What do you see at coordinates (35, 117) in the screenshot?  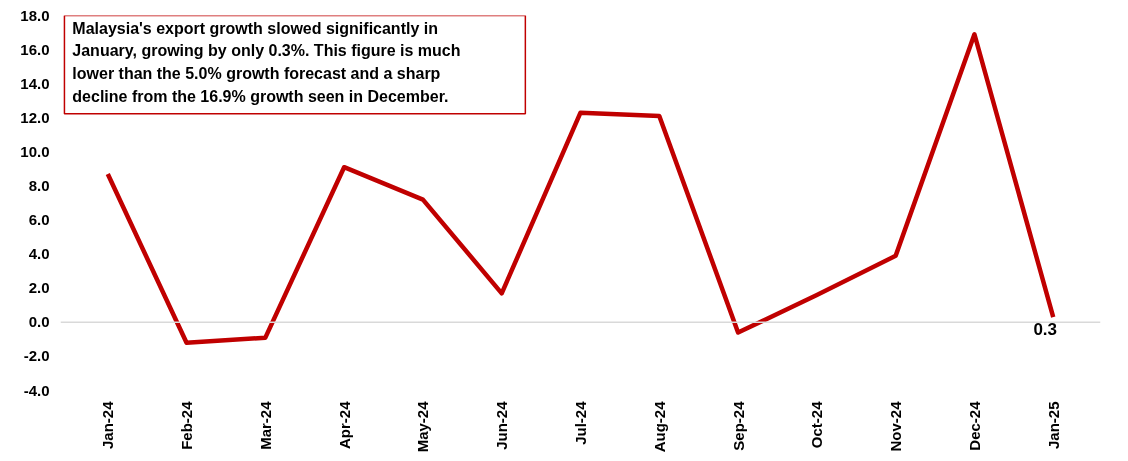 I see `y-tick-label: 12.0` at bounding box center [35, 117].